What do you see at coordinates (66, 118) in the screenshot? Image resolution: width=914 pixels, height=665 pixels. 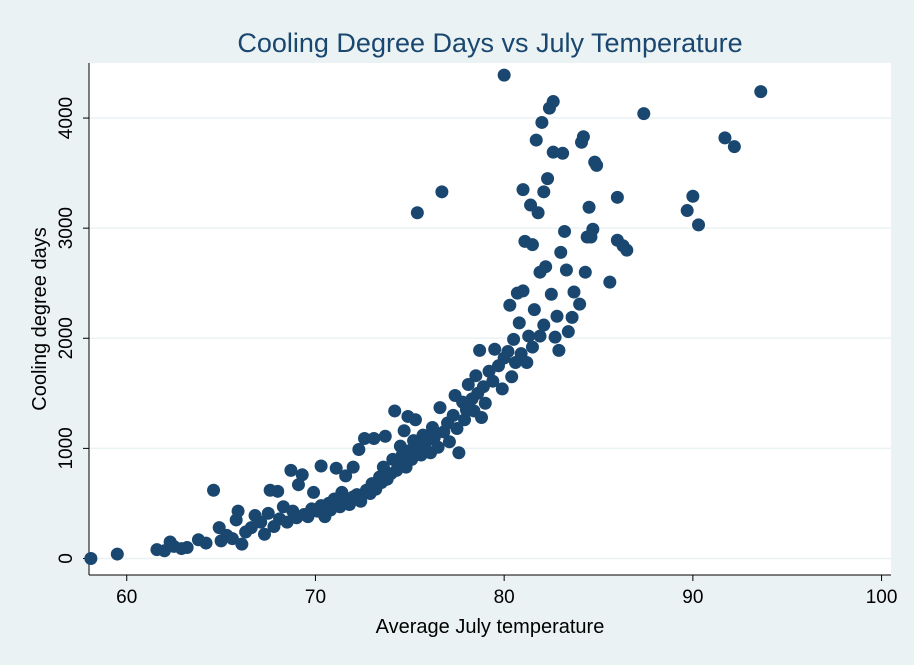 I see `y-tick-label: 4000` at bounding box center [66, 118].